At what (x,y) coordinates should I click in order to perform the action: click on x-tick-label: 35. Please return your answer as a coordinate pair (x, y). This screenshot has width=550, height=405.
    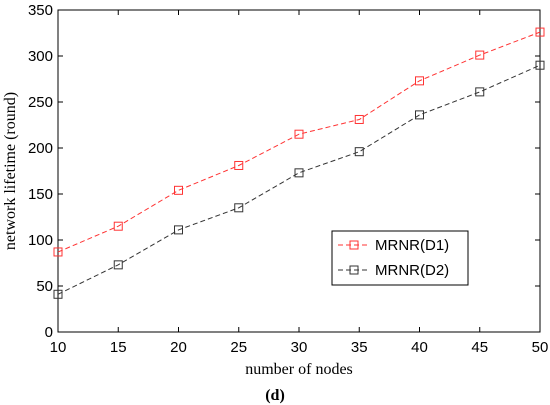
    Looking at the image, I should click on (359, 347).